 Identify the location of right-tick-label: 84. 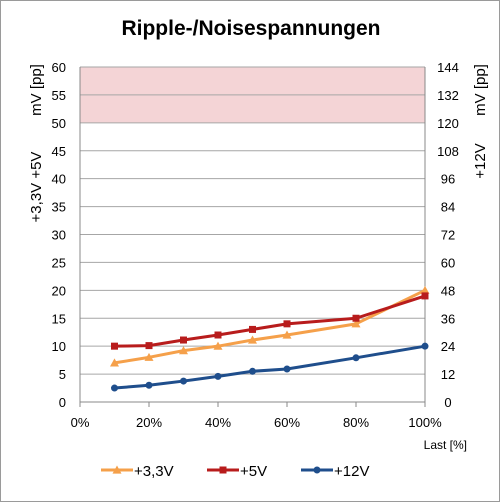
(448, 207).